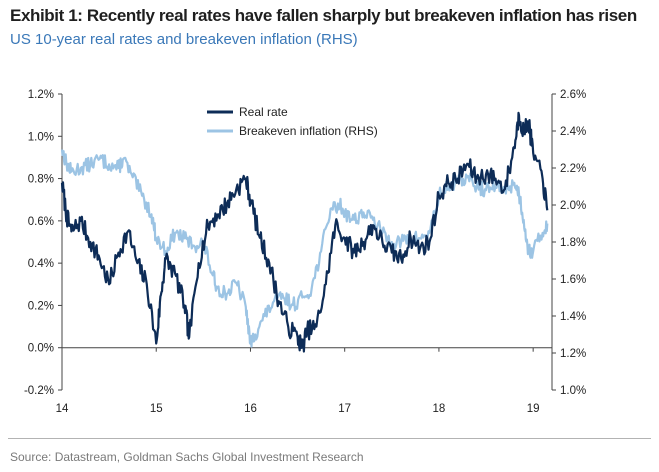 This screenshot has height=472, width=659. I want to click on source-divider, so click(329, 438).